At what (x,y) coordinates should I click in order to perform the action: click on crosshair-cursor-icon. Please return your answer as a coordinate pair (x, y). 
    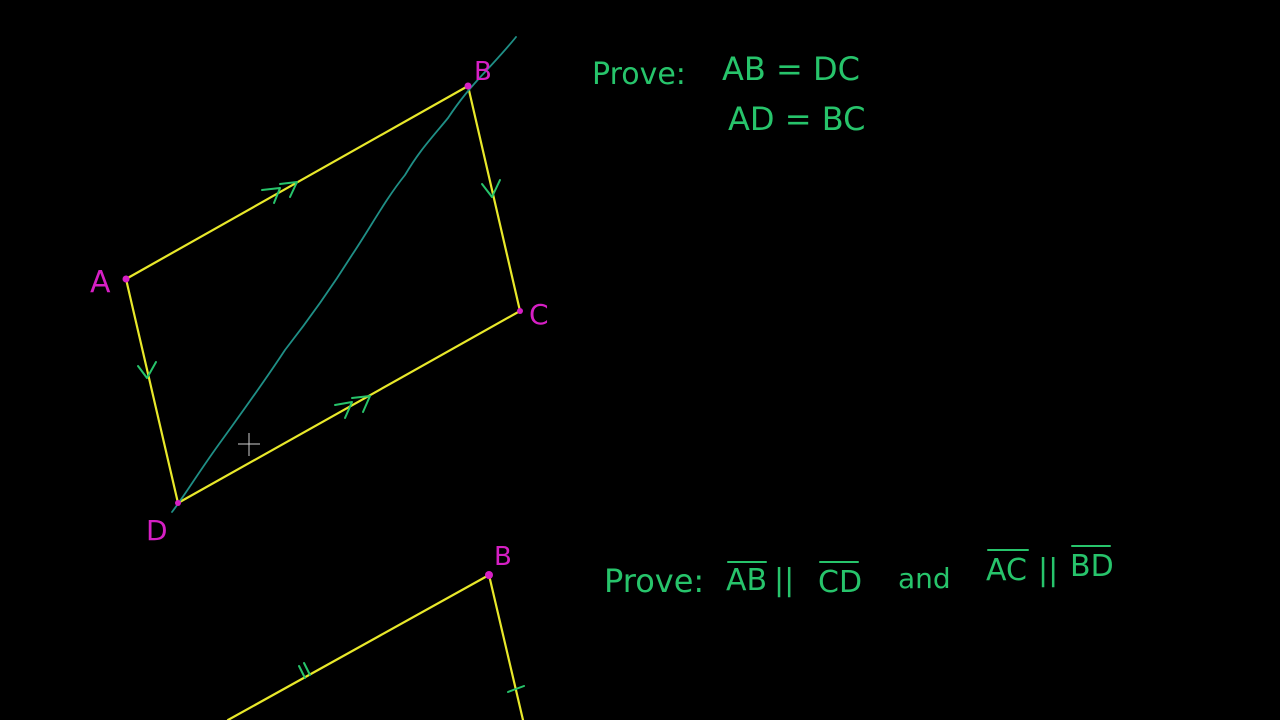
    Looking at the image, I should click on (249, 444).